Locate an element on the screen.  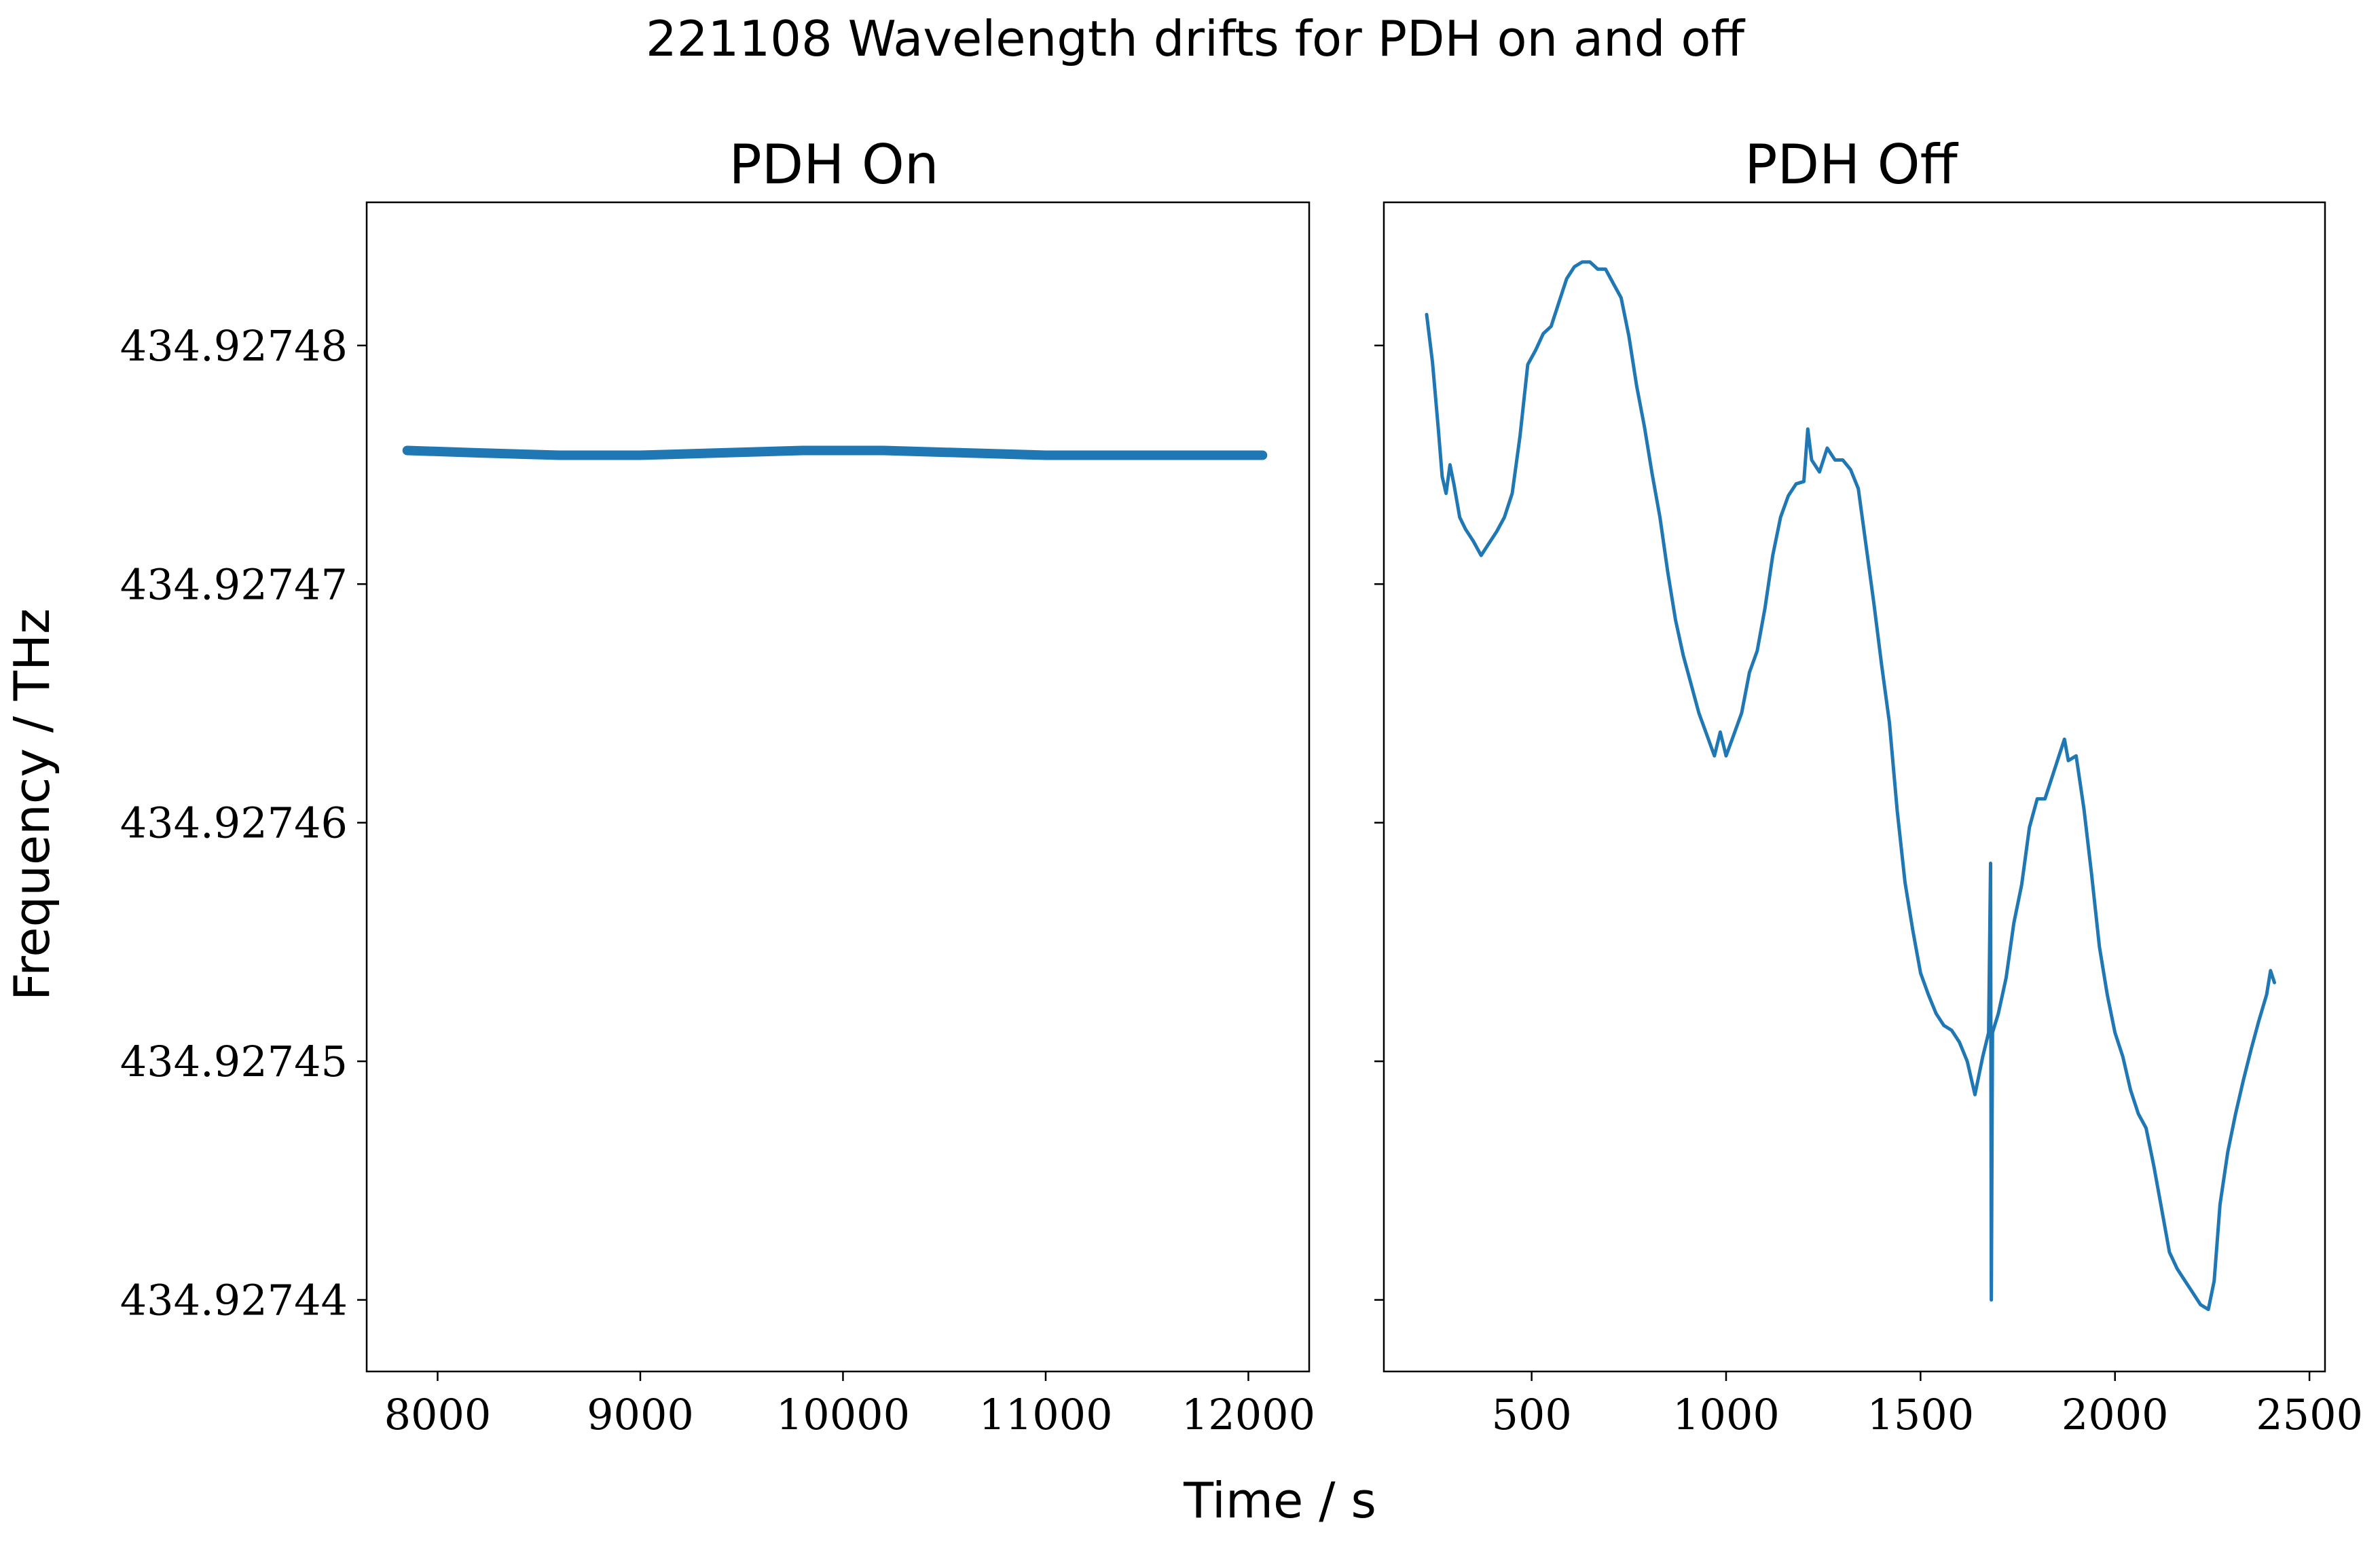
pdh-off-x-tick-label: 2500 is located at coordinates (2309, 1414).